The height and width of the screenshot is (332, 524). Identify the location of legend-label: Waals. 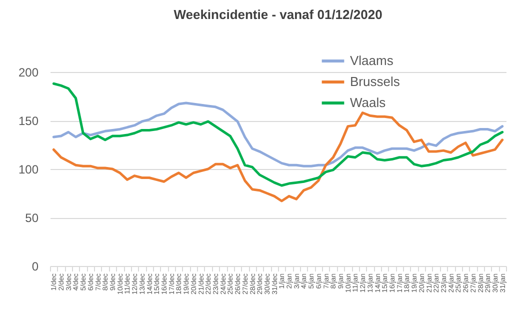
(368, 102).